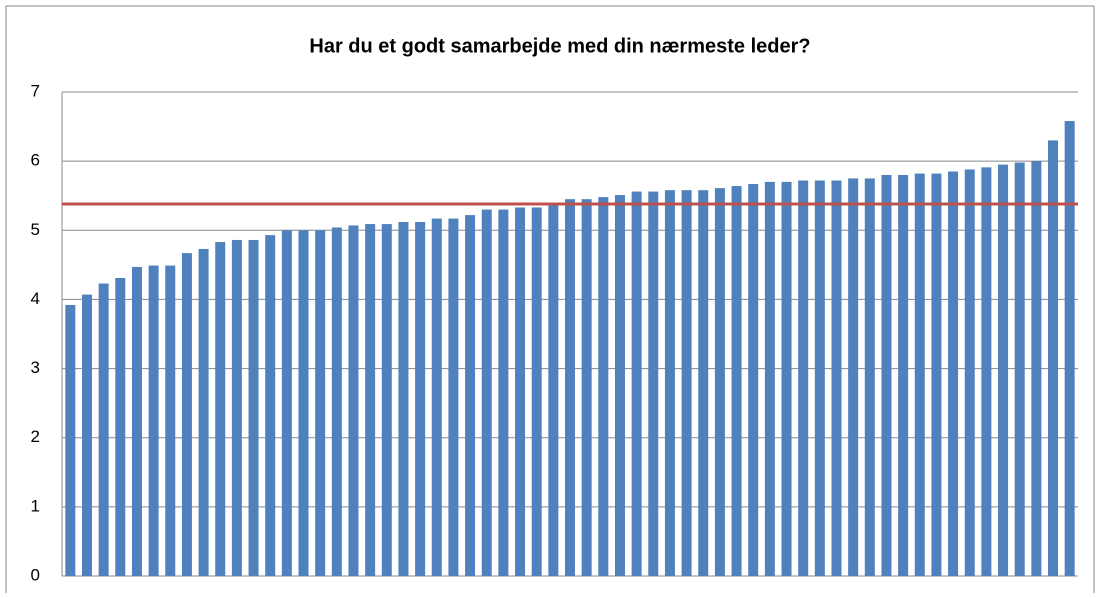 This screenshot has height=598, width=1101. Describe the element at coordinates (35, 160) in the screenshot. I see `y-tick-label: 6` at that location.